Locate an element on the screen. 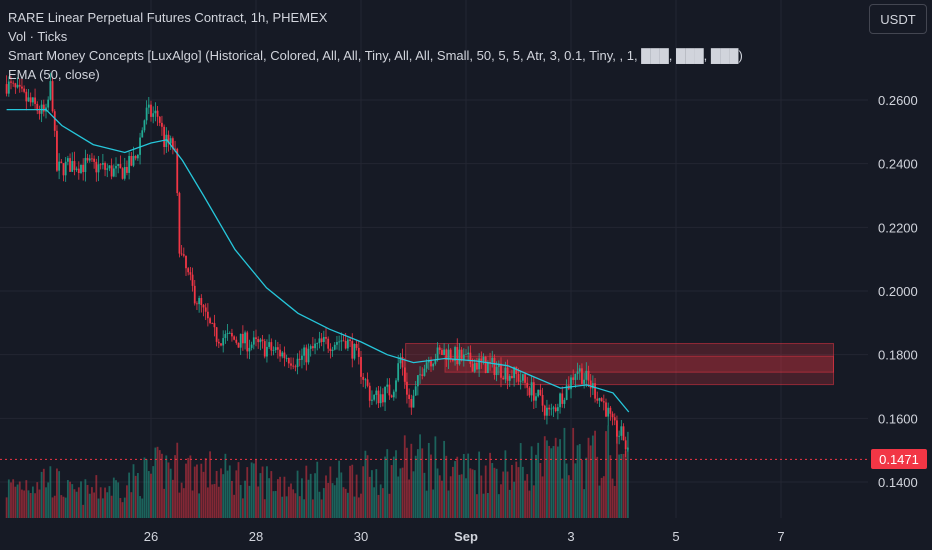 The image size is (932, 550). volume-indicator-label: Vol · Ticks is located at coordinates (38, 36).